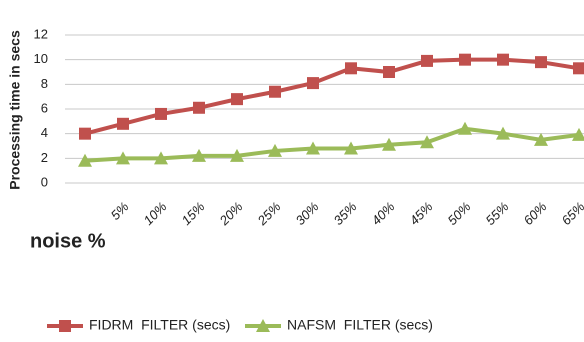 This screenshot has width=584, height=342. Describe the element at coordinates (345, 213) in the screenshot. I see `x-tick-label: 35%` at that location.